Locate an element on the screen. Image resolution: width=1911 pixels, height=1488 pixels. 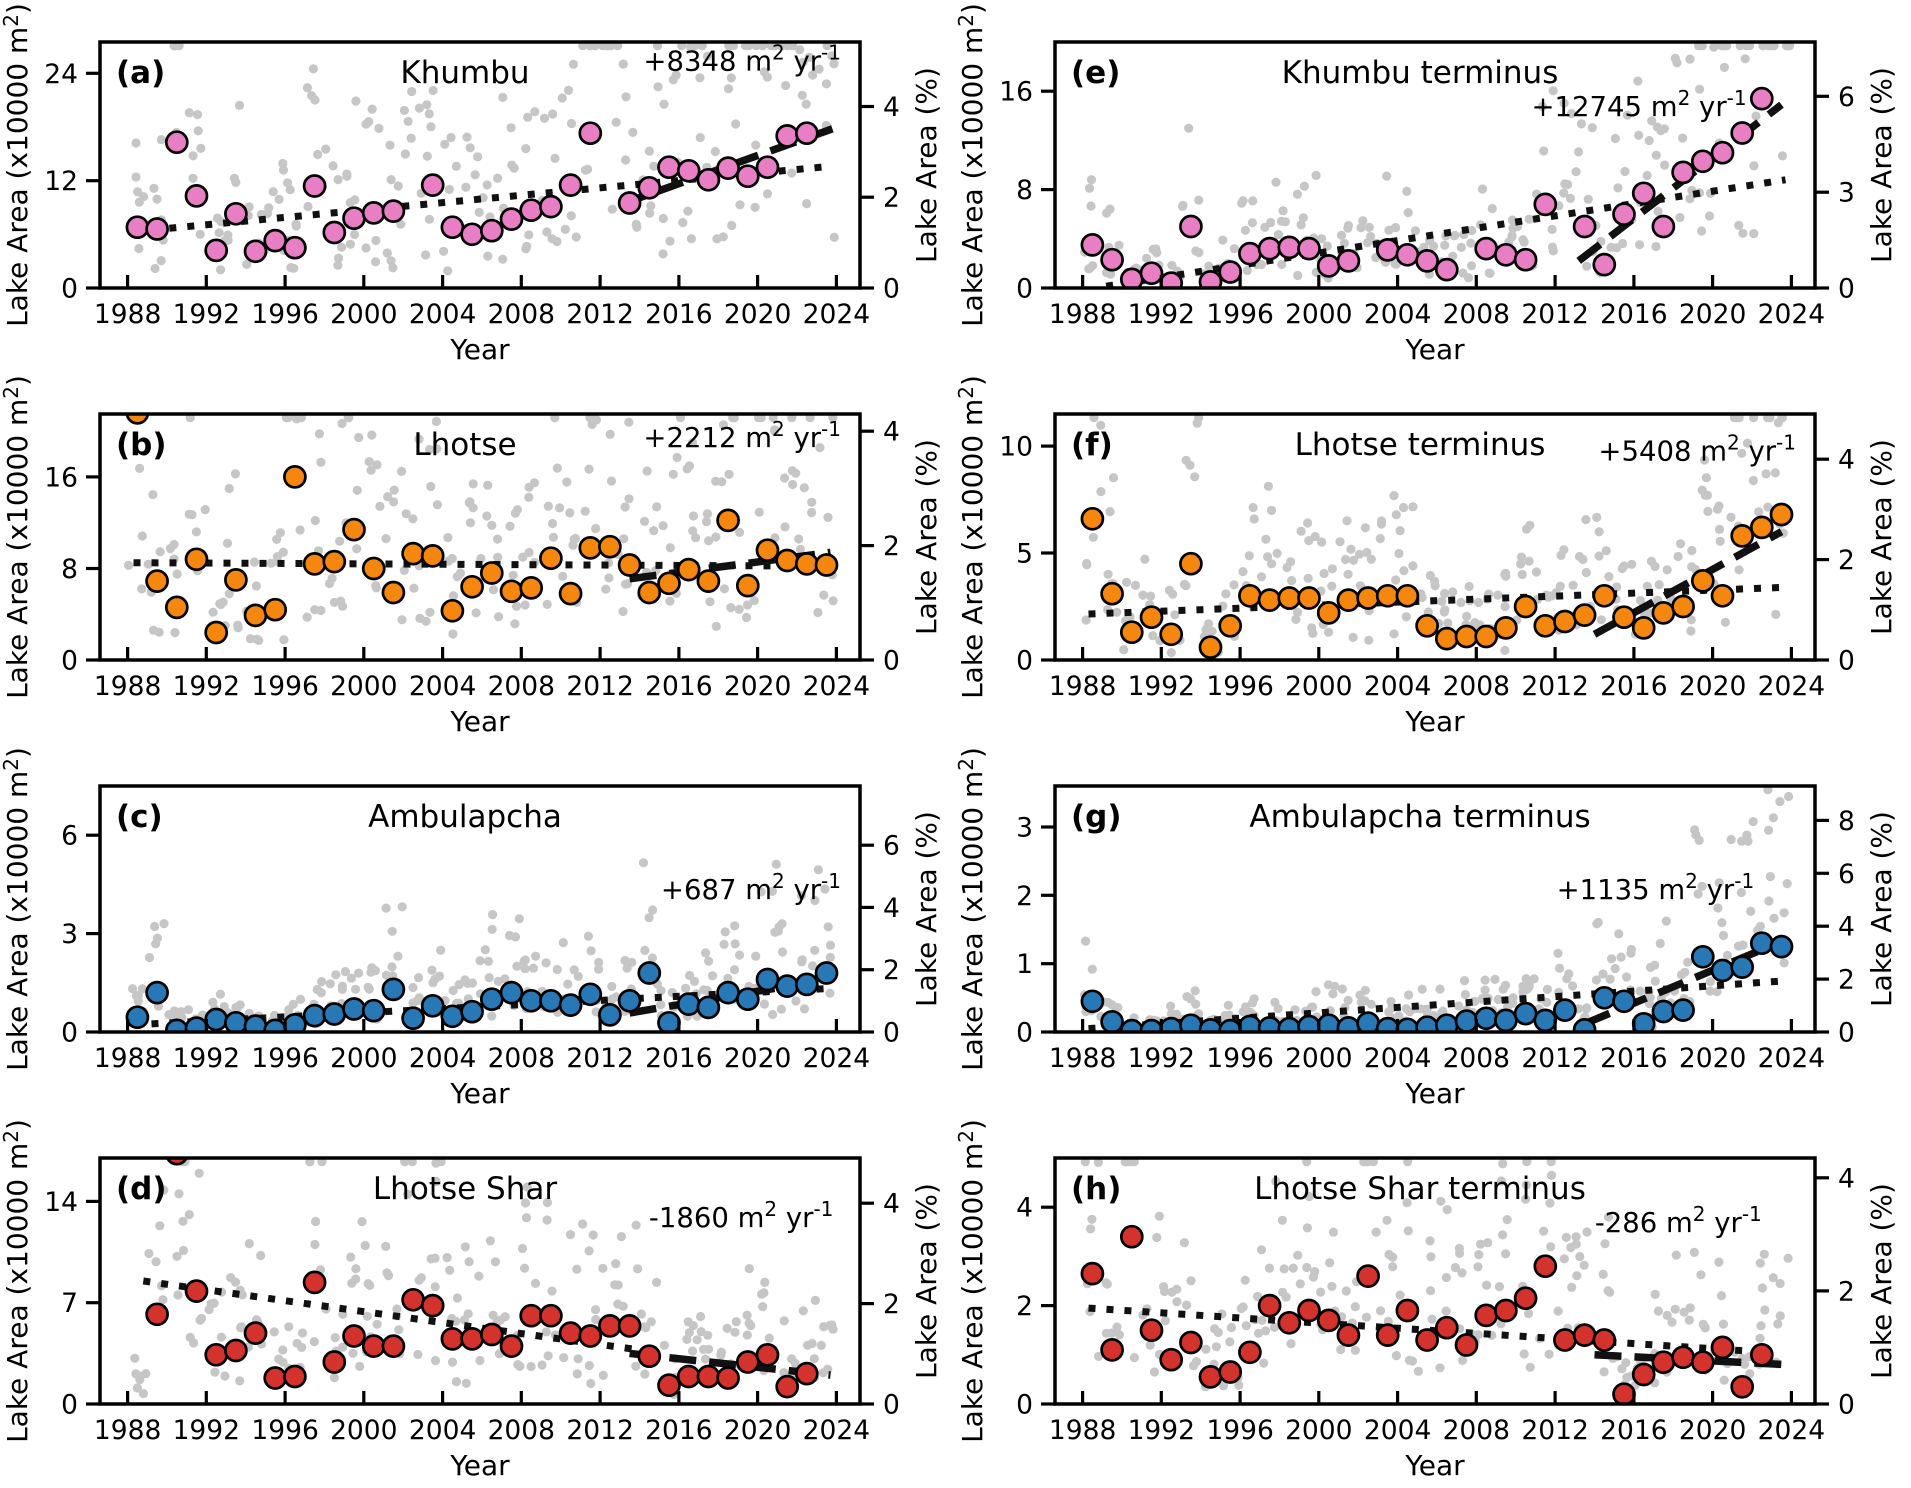
x-axis-label: Year is located at coordinates (479, 1465).